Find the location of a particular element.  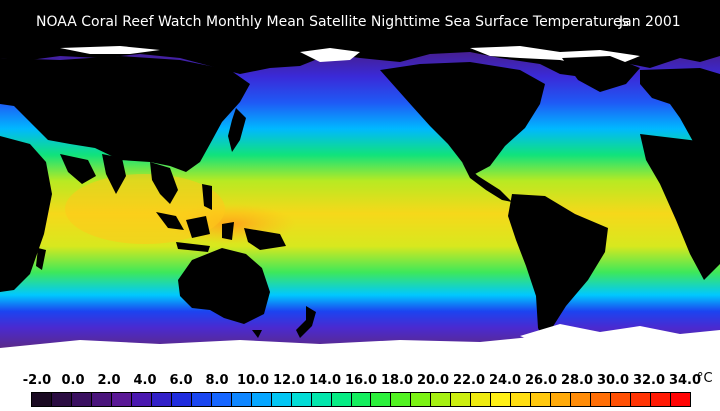

japan is located at coordinates (237, 130).